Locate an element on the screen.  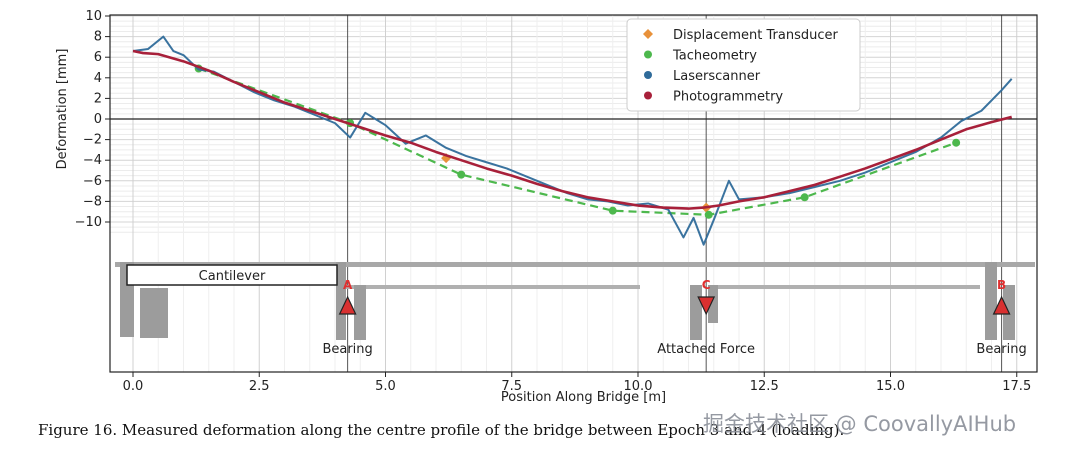
x-axis-label: Position Along Bridge [m] is located at coordinates (583, 397).